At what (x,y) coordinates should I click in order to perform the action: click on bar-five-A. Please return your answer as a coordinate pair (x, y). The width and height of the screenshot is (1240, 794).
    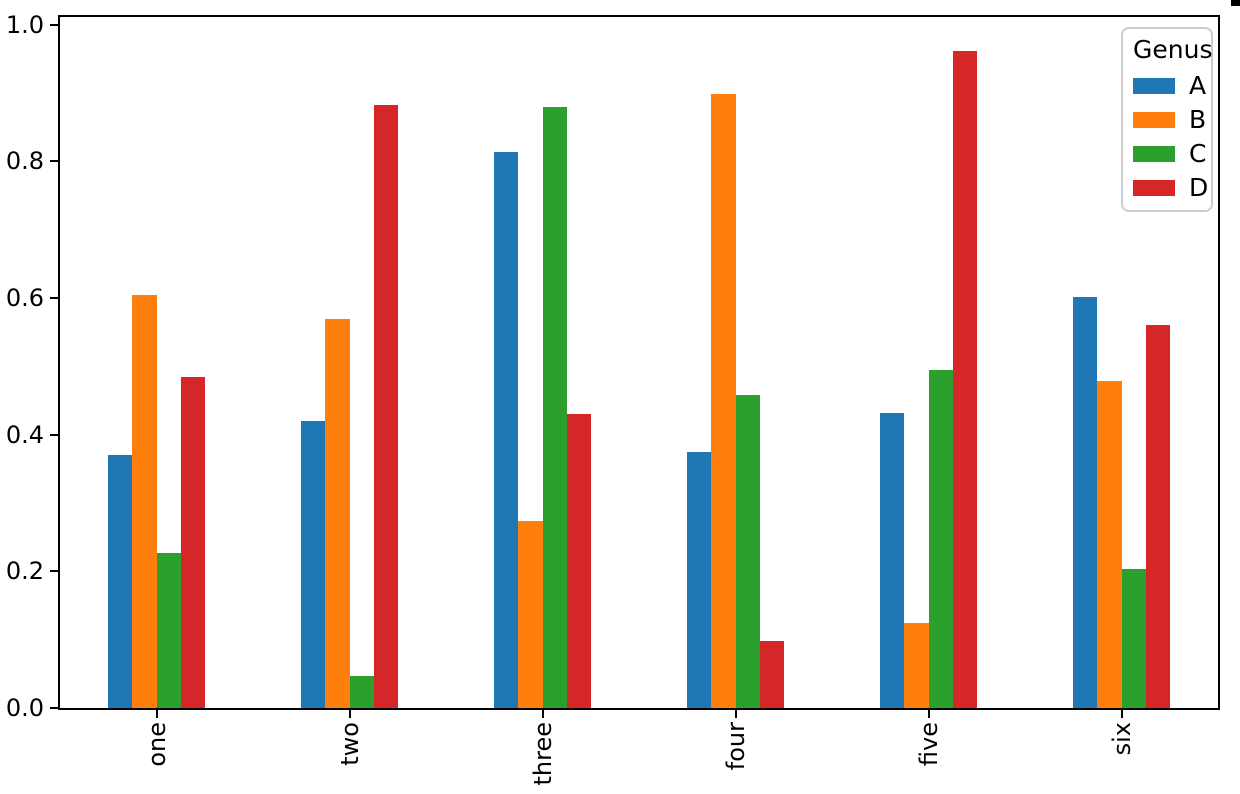
    Looking at the image, I should click on (892, 560).